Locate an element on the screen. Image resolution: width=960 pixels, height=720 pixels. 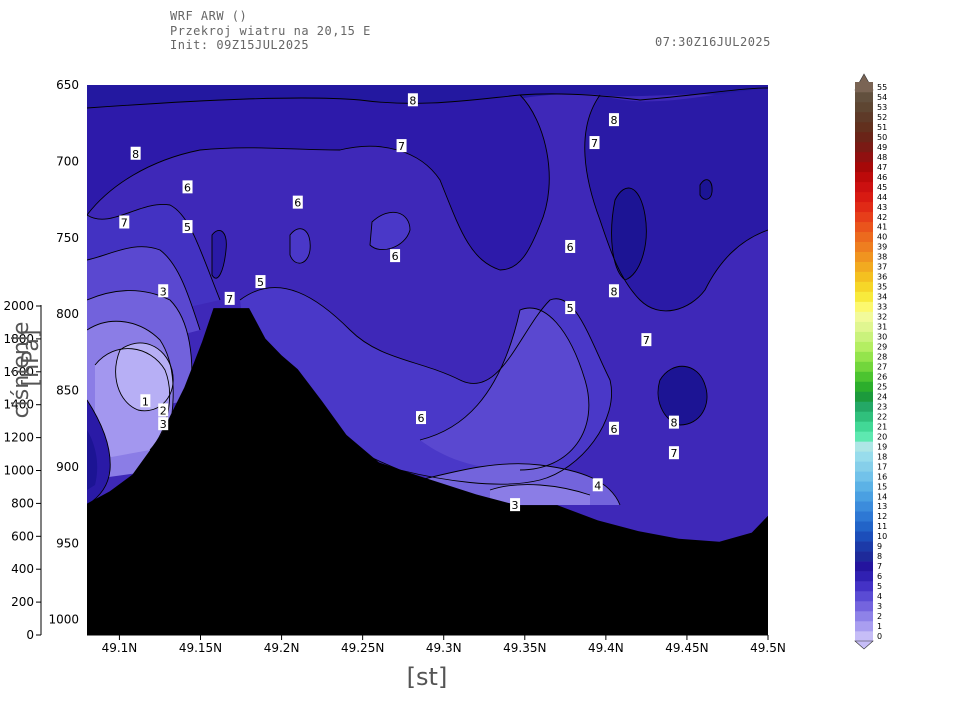
colorbar-label: 16 is located at coordinates (882, 476).